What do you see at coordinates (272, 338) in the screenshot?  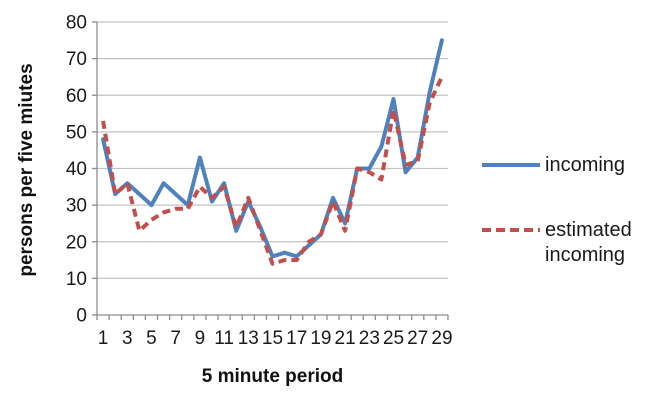 I see `x-tick-label: 15` at bounding box center [272, 338].